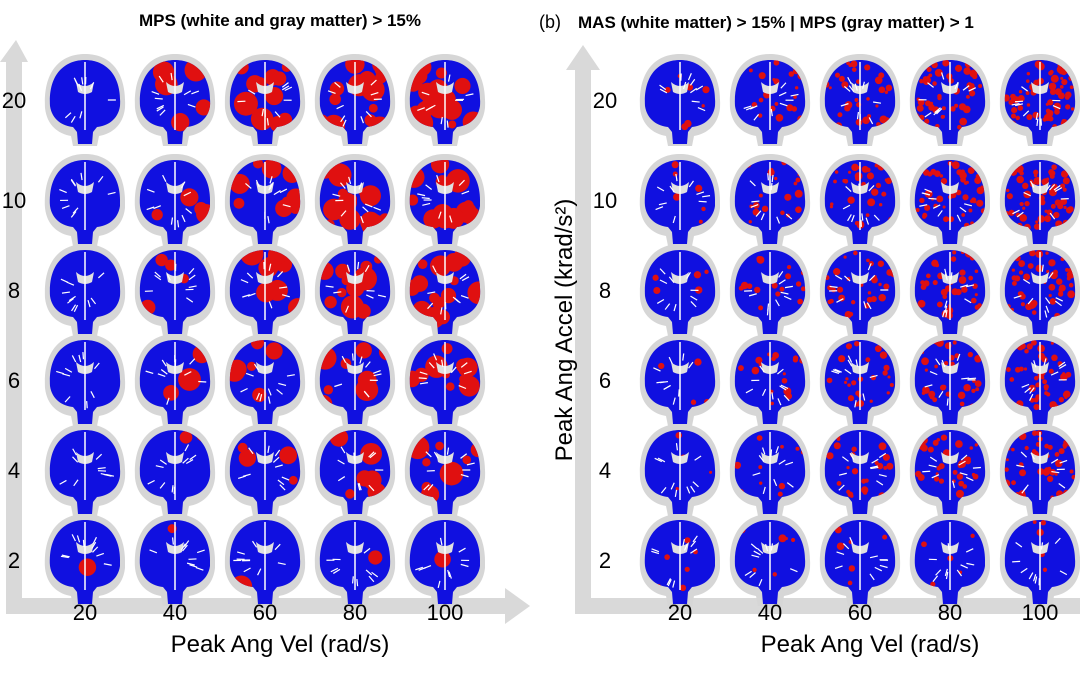 This screenshot has width=1080, height=675. Describe the element at coordinates (14, 560) in the screenshot. I see `y-tick-label: 2` at that location.